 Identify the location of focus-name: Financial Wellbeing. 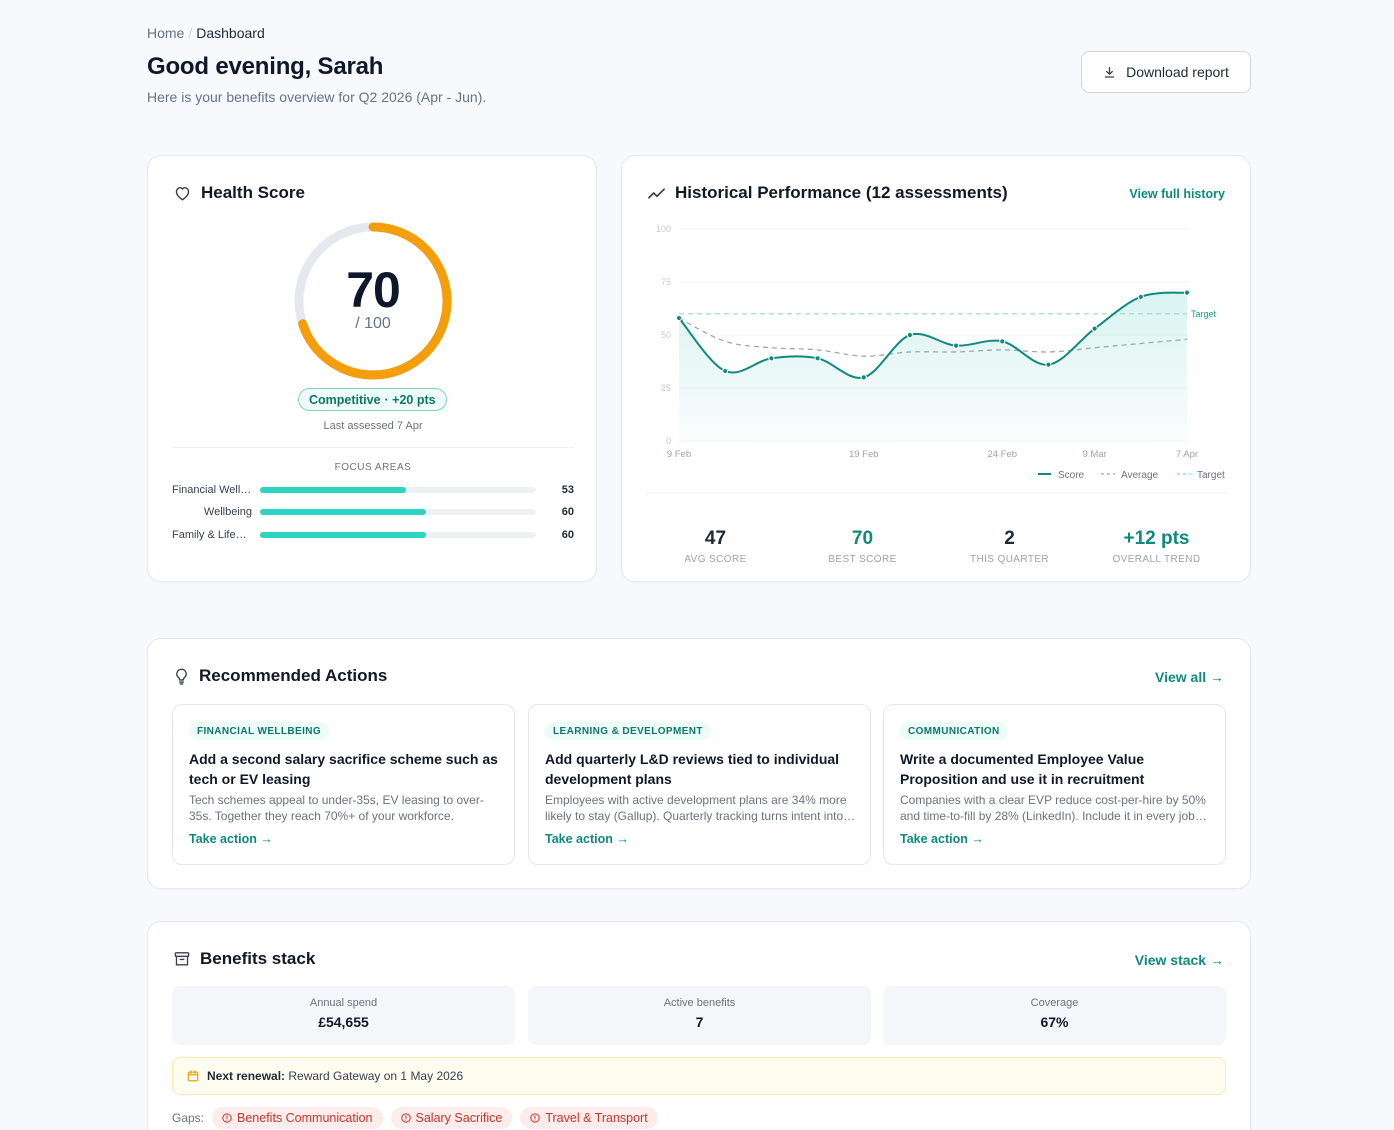
(214, 490).